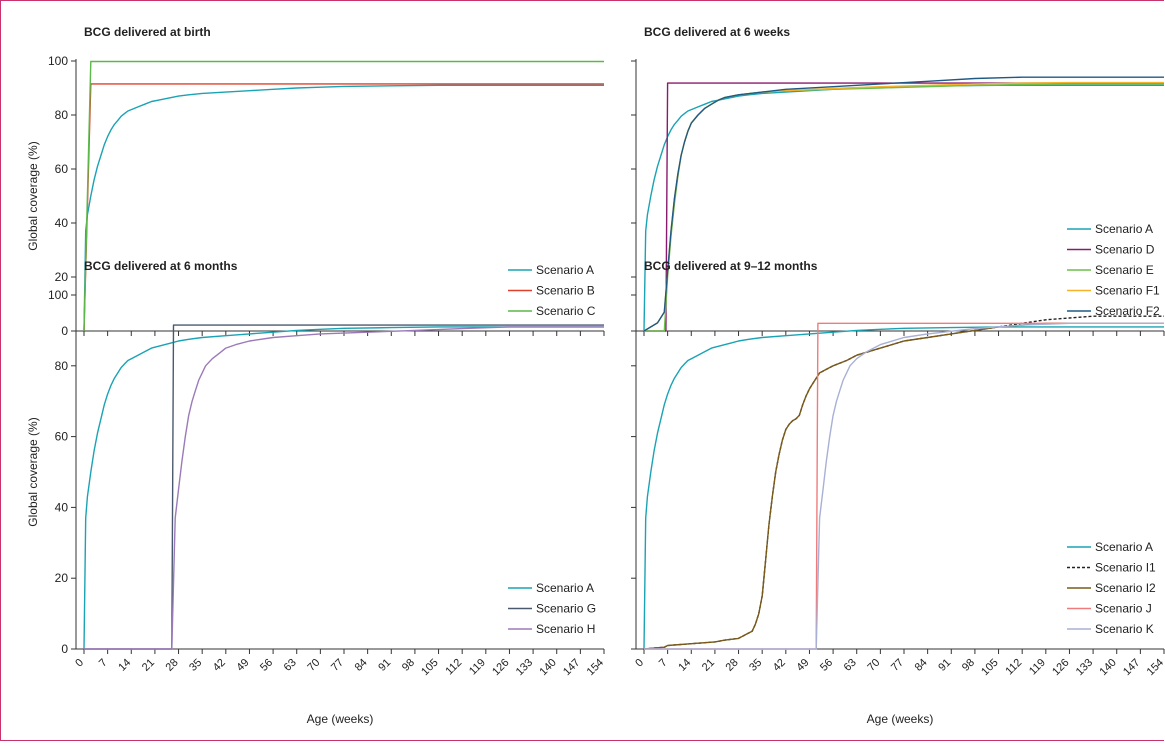  Describe the element at coordinates (565, 291) in the screenshot. I see `legend-label-scenario-b: Scenario B` at that location.